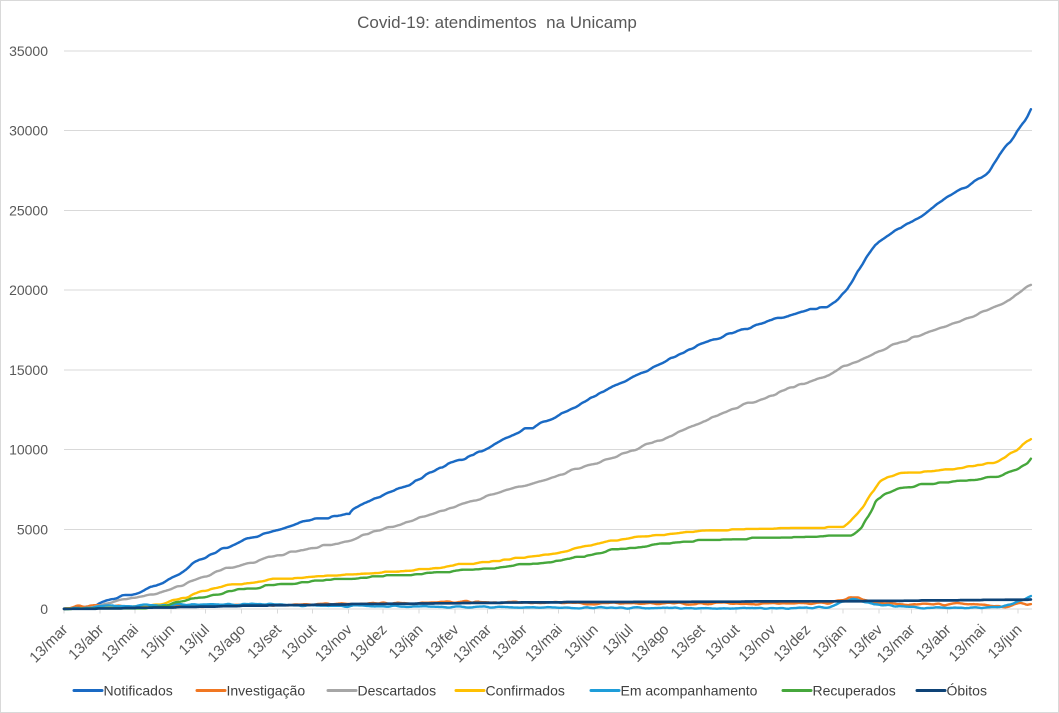 The width and height of the screenshot is (1059, 713). I want to click on svg-text: 30000, so click(28, 131).